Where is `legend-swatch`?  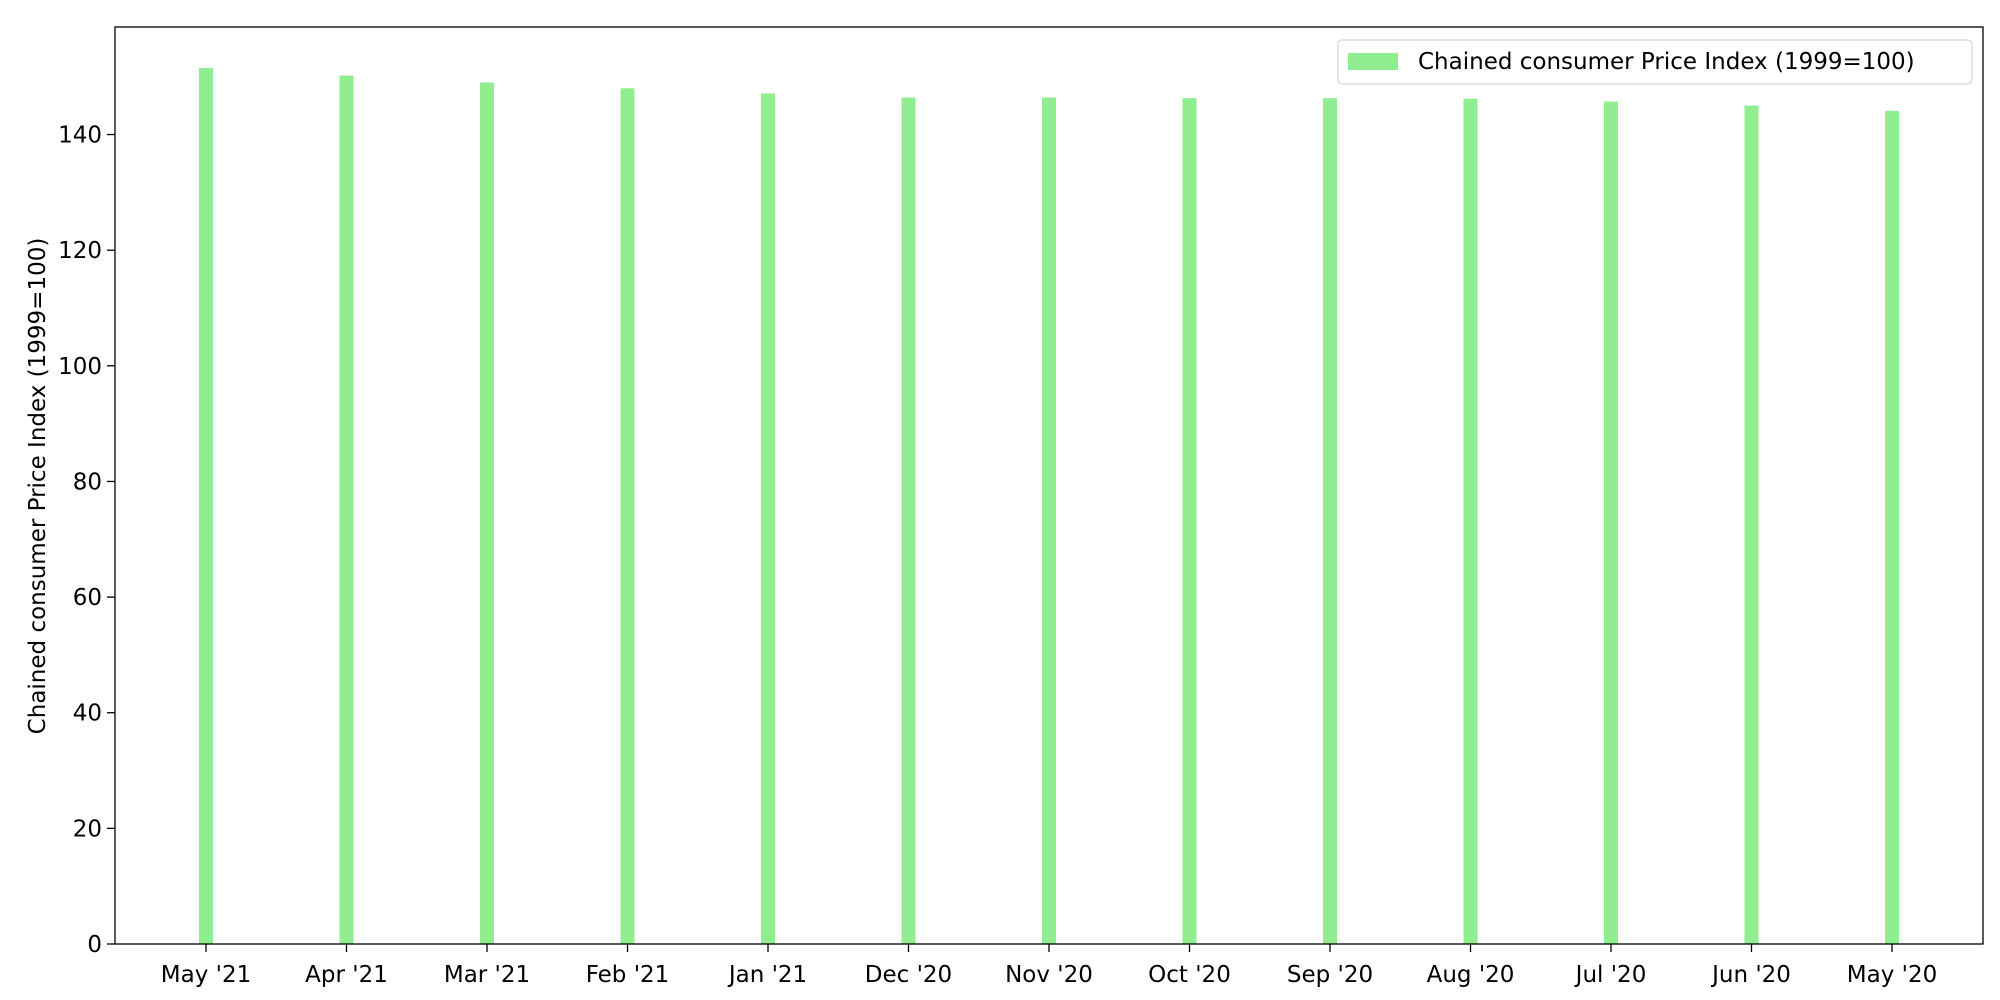 legend-swatch is located at coordinates (1373, 61).